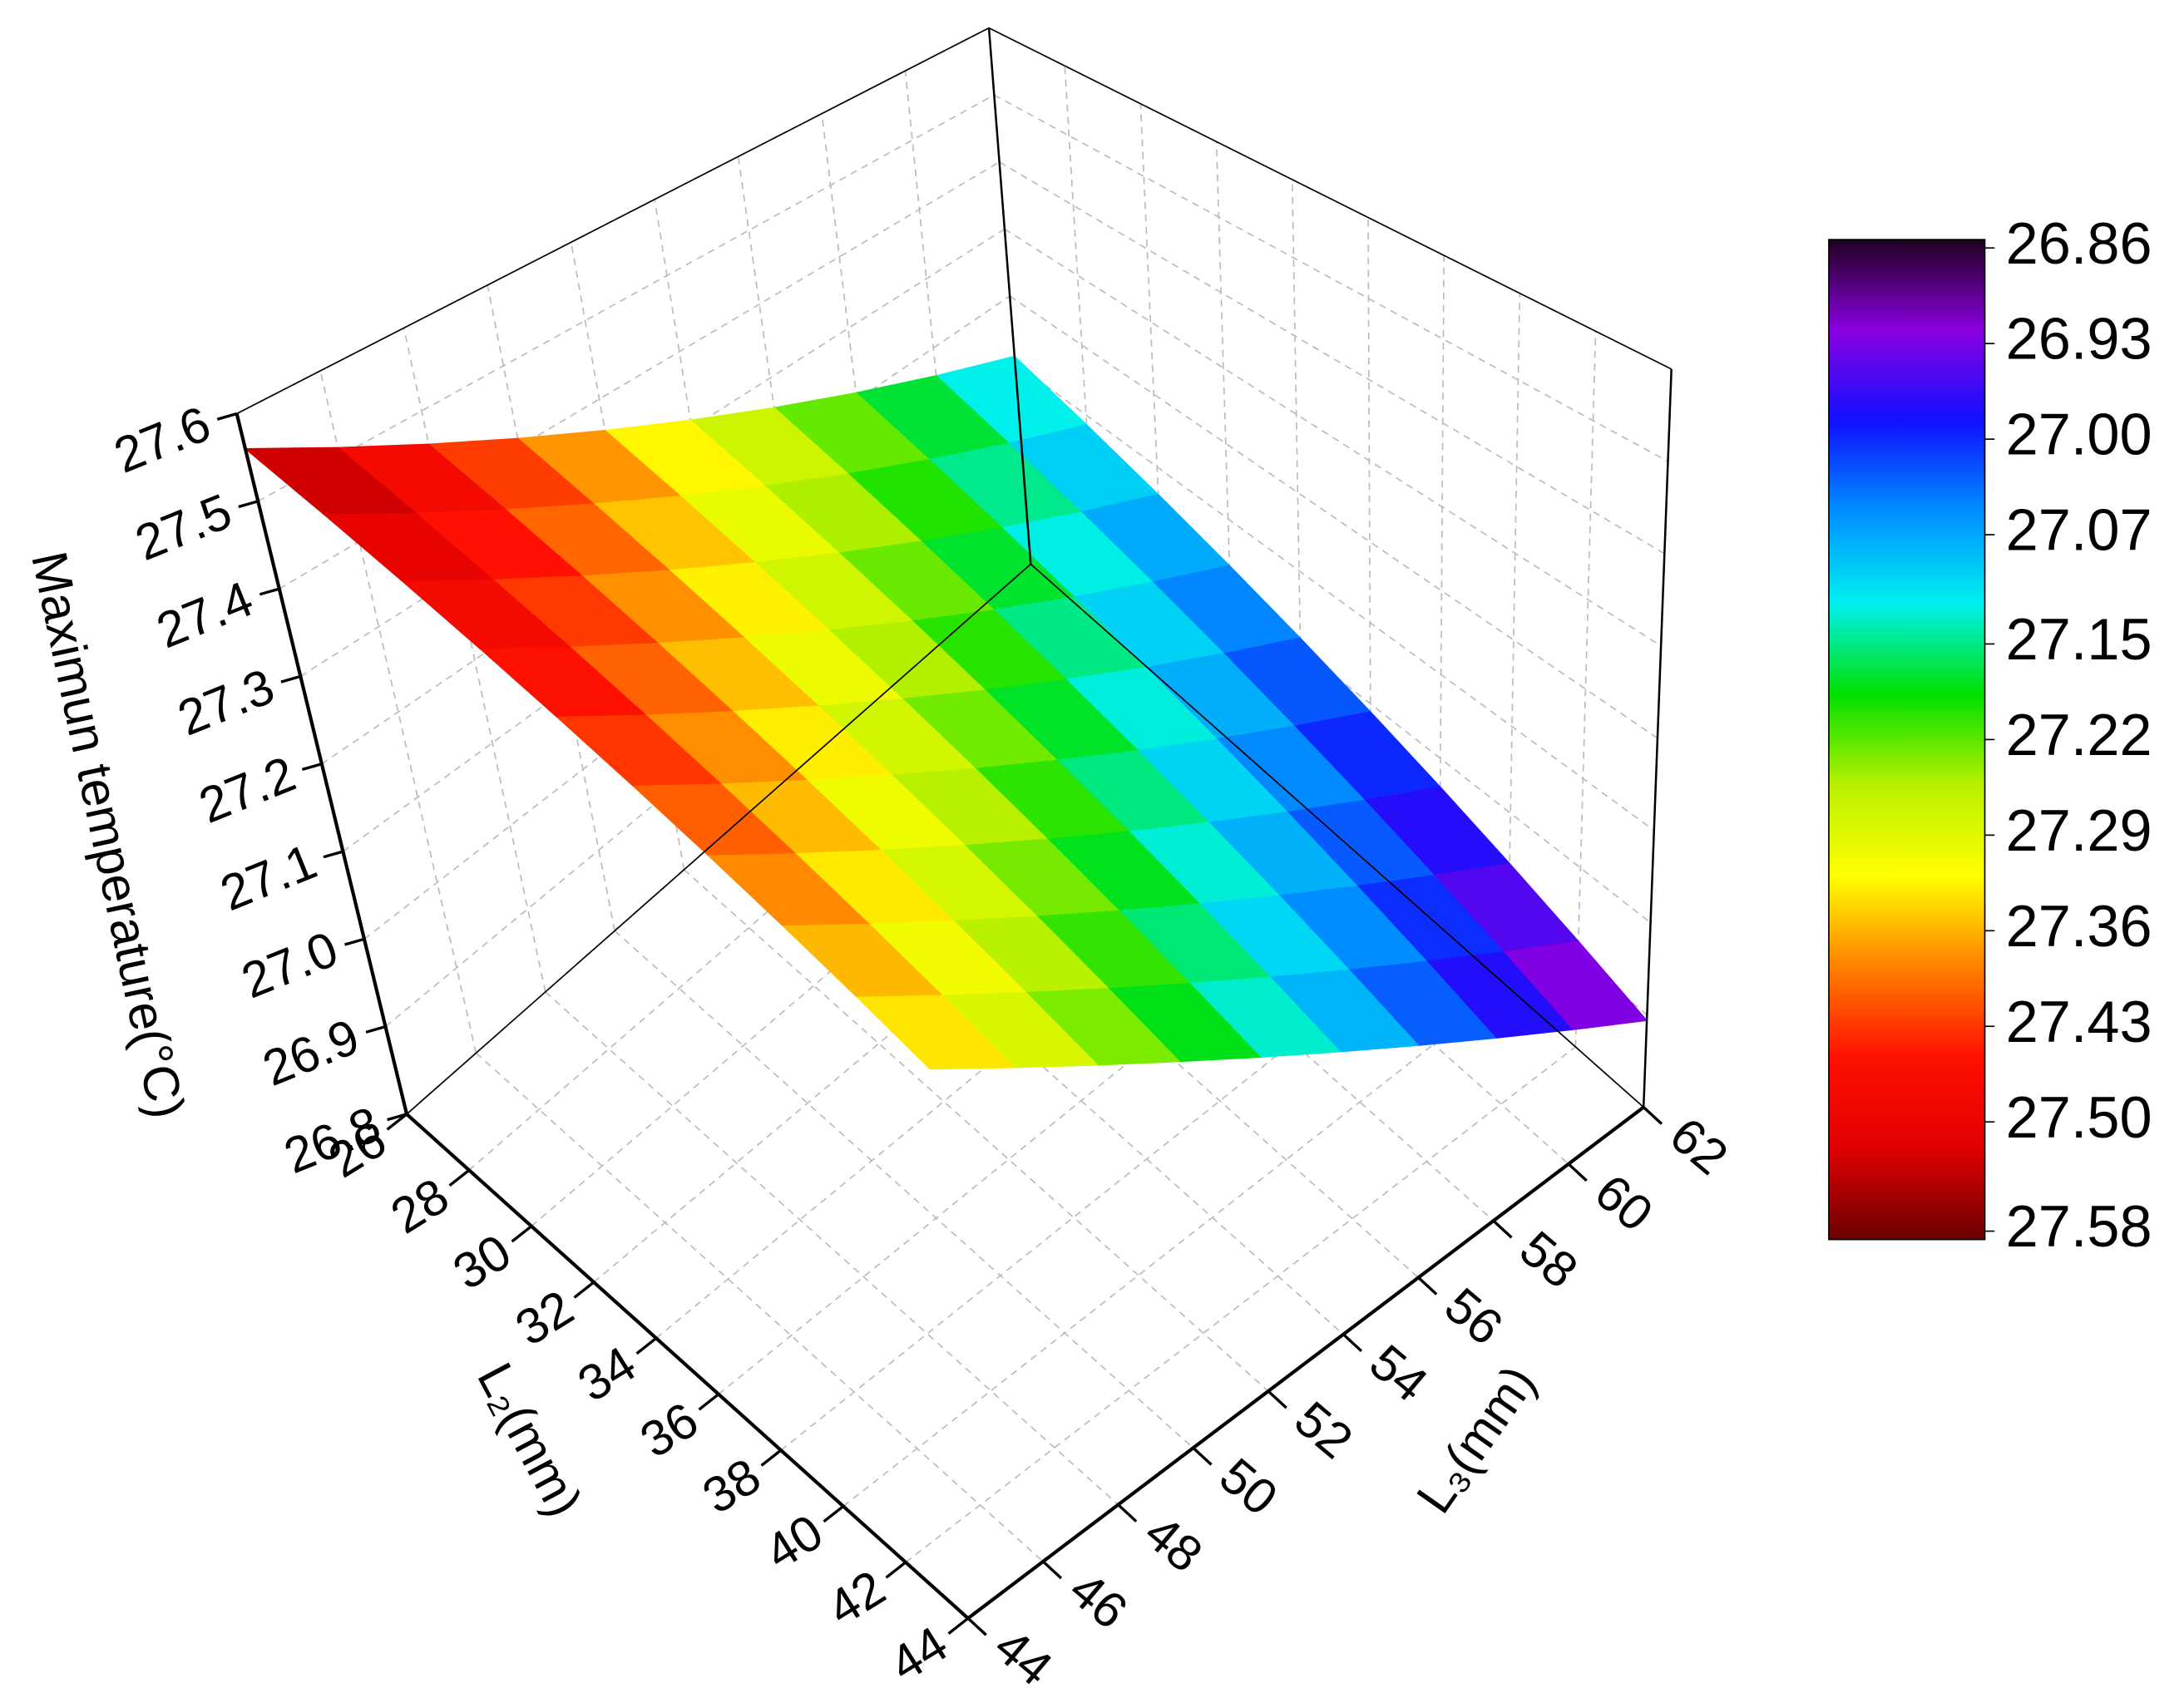 The height and width of the screenshot is (1688, 2184). What do you see at coordinates (2079, 243) in the screenshot?
I see `colorbar-label: 26.86` at bounding box center [2079, 243].